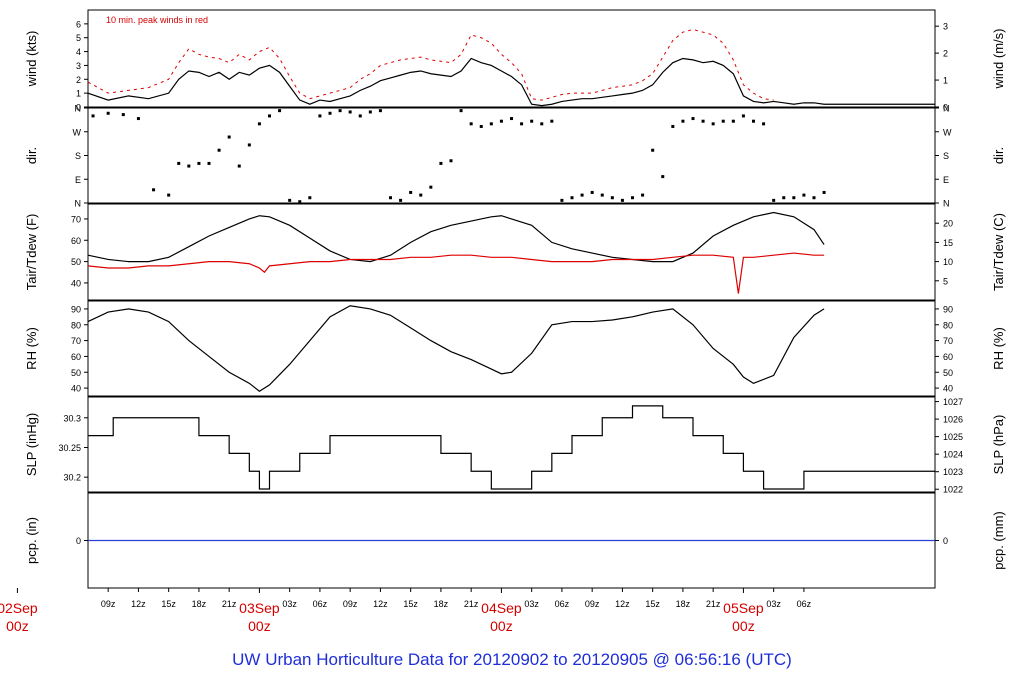  Describe the element at coordinates (948, 262) in the screenshot. I see `right-tick-label-temp: 10` at that location.